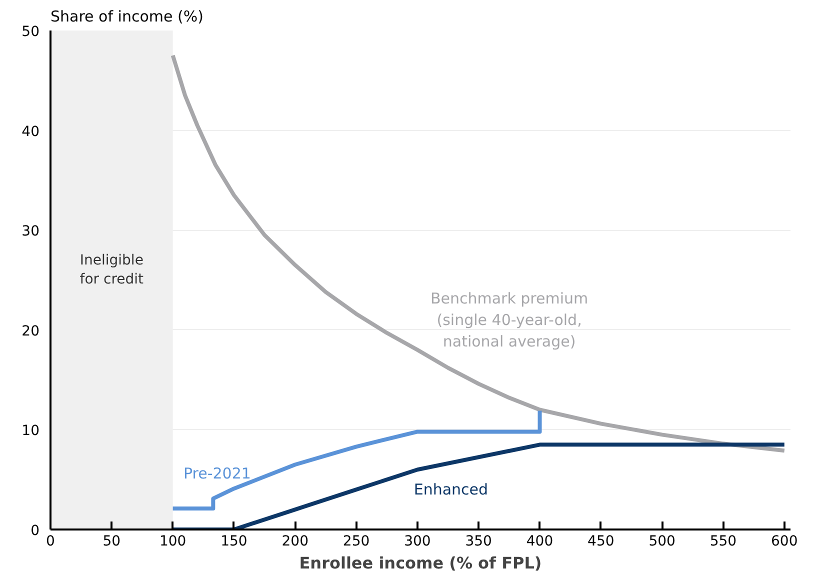 This screenshot has width=828, height=585. I want to click on x-tick-label: 200, so click(295, 542).